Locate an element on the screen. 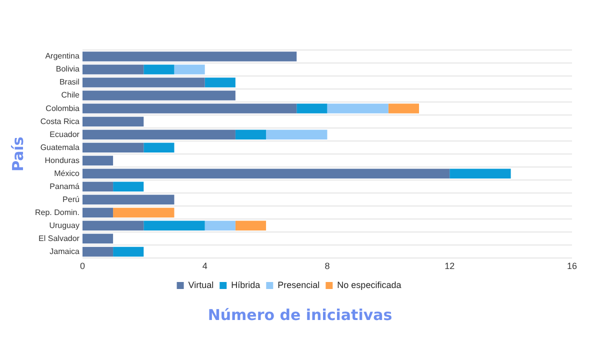 The image size is (600, 338). y-tick-label: Uruguay is located at coordinates (64, 225).